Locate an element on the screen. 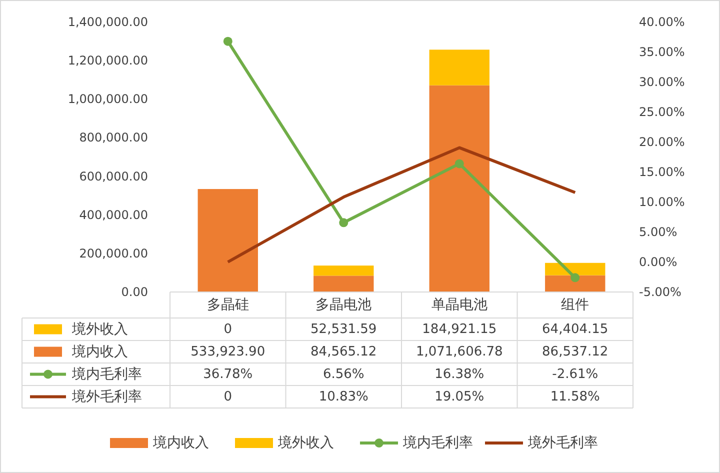  y-tick-label: 0.00 is located at coordinates (134, 292).